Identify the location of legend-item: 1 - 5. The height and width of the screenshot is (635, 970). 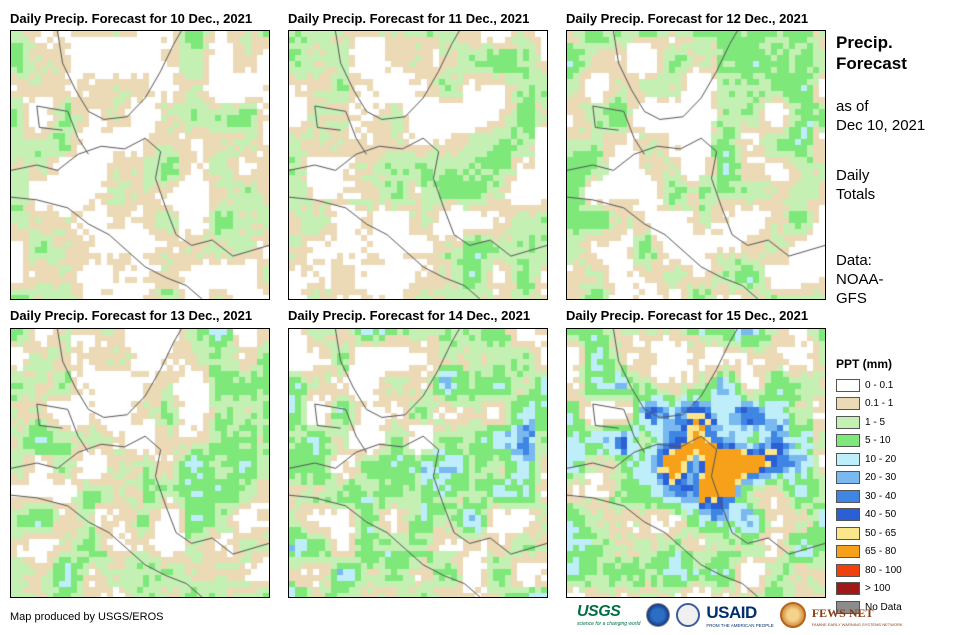
(869, 422).